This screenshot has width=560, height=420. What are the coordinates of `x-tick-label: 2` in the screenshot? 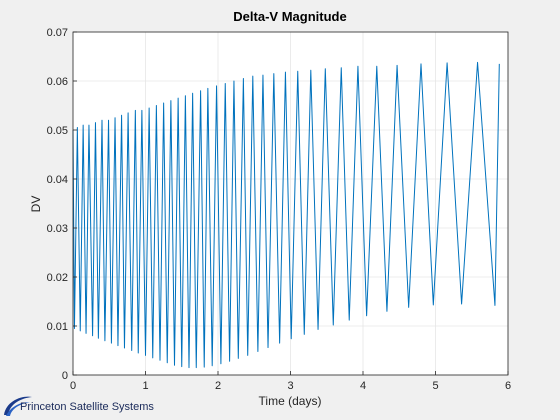 It's located at (218, 386).